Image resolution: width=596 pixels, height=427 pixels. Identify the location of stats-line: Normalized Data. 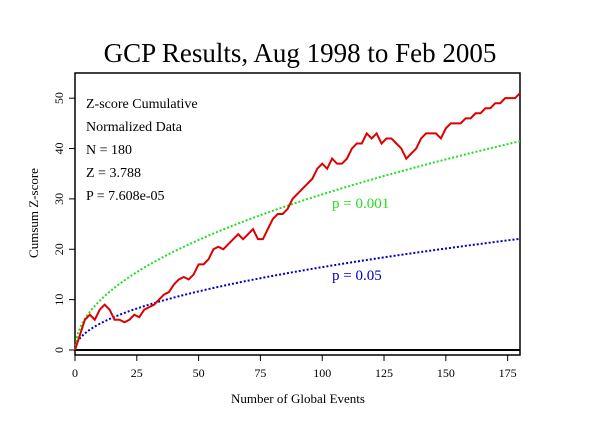
(134, 127).